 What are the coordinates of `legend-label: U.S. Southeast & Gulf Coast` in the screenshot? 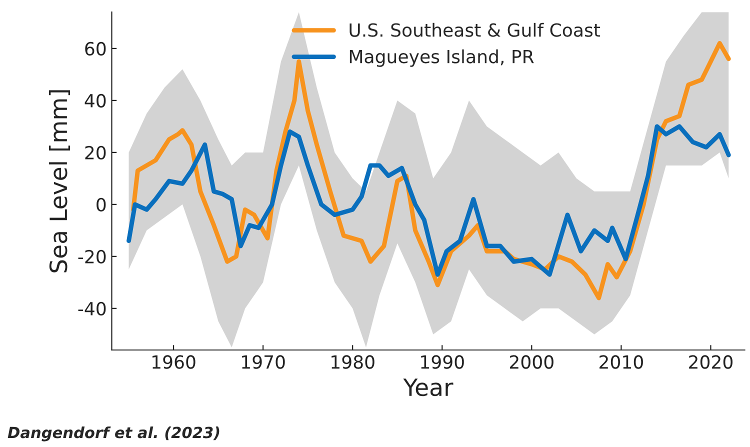 It's located at (475, 29).